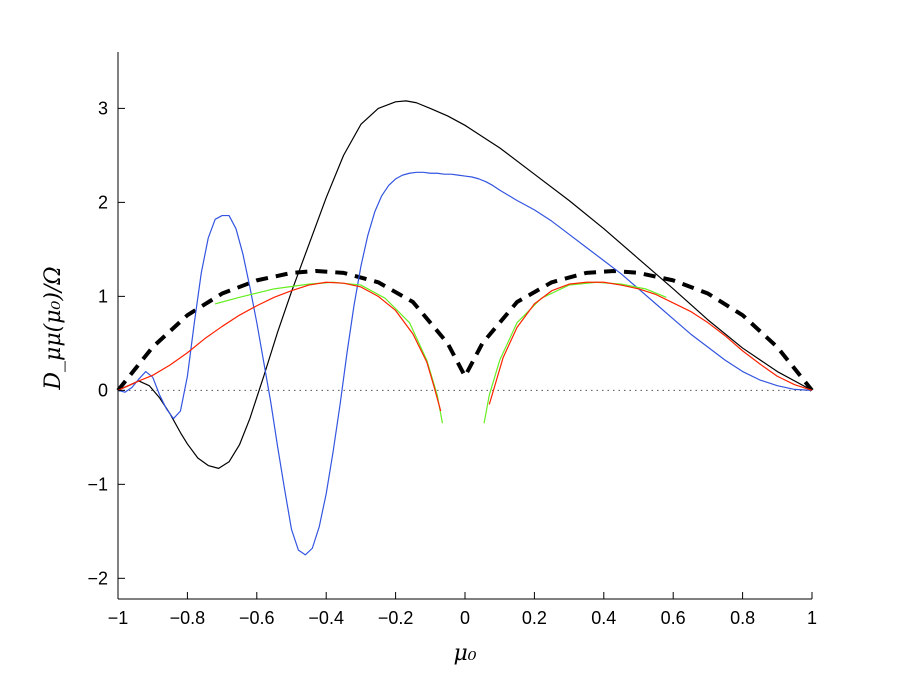 The width and height of the screenshot is (897, 675). I want to click on y-tick-label: 3, so click(103, 108).